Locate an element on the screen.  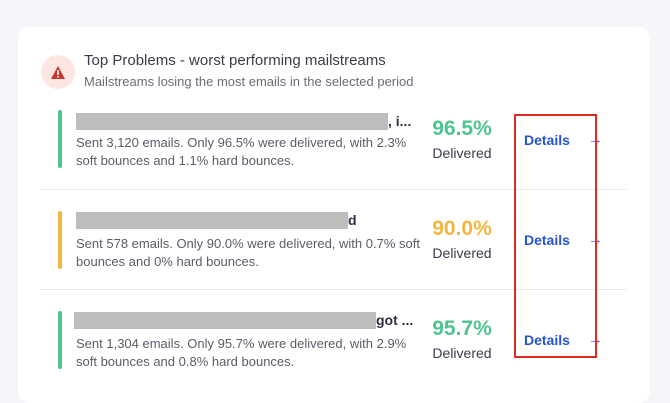
highlight-box is located at coordinates (555, 236).